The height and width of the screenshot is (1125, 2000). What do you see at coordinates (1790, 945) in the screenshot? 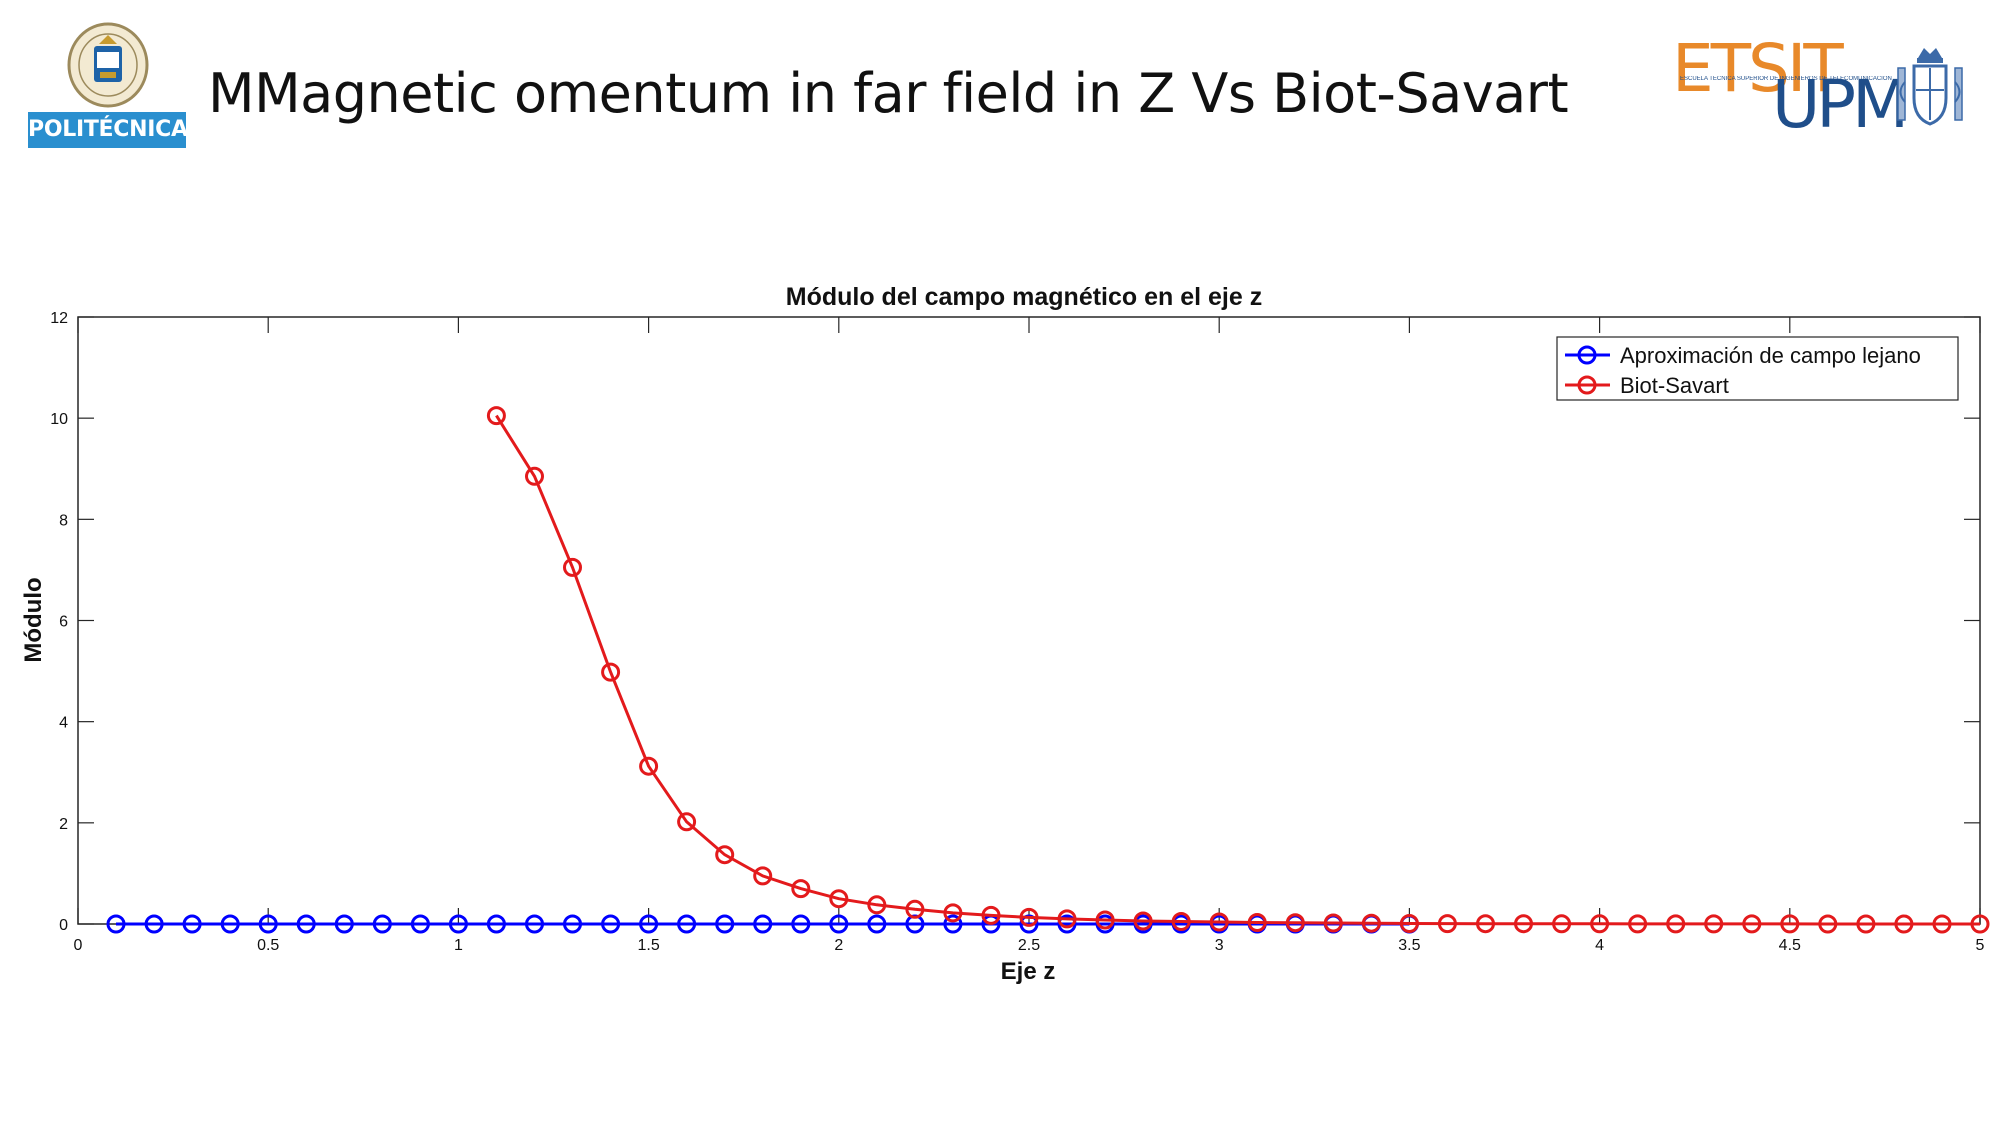
I see `x-tick-label: 4.5` at bounding box center [1790, 945].